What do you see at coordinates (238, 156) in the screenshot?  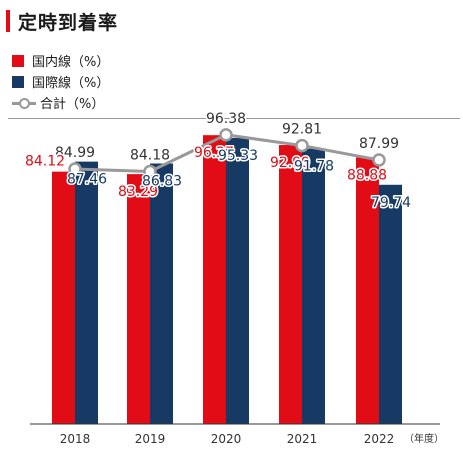 I see `data-label-international-2020: 95.33` at bounding box center [238, 156].